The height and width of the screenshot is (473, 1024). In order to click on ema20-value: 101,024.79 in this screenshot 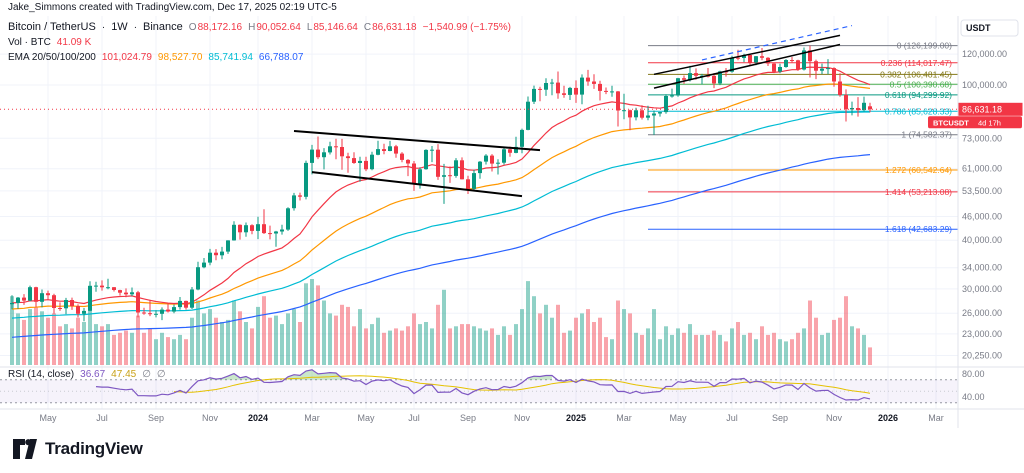, I will do `click(126, 57)`.